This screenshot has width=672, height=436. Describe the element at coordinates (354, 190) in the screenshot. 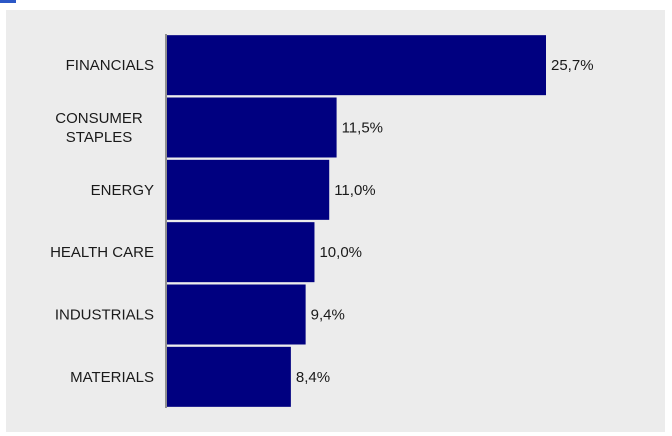

I see `data-label: 11,0%` at that location.